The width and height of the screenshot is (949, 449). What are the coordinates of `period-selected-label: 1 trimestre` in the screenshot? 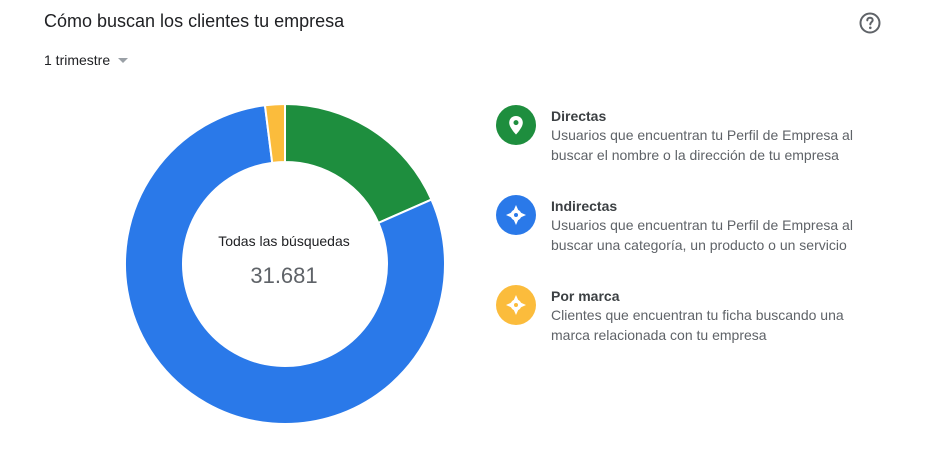 It's located at (77, 60).